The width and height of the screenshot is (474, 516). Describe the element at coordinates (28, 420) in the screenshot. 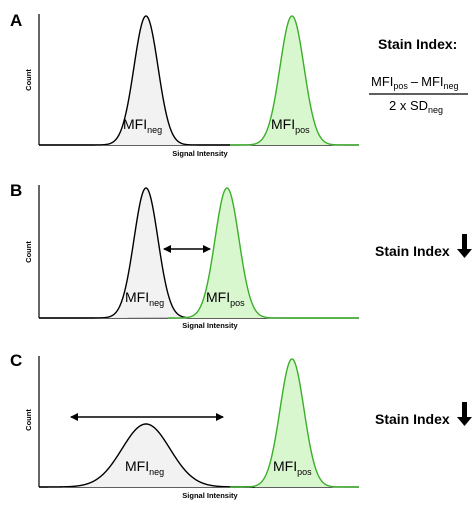

I see `y-axis-label-c: Count` at that location.